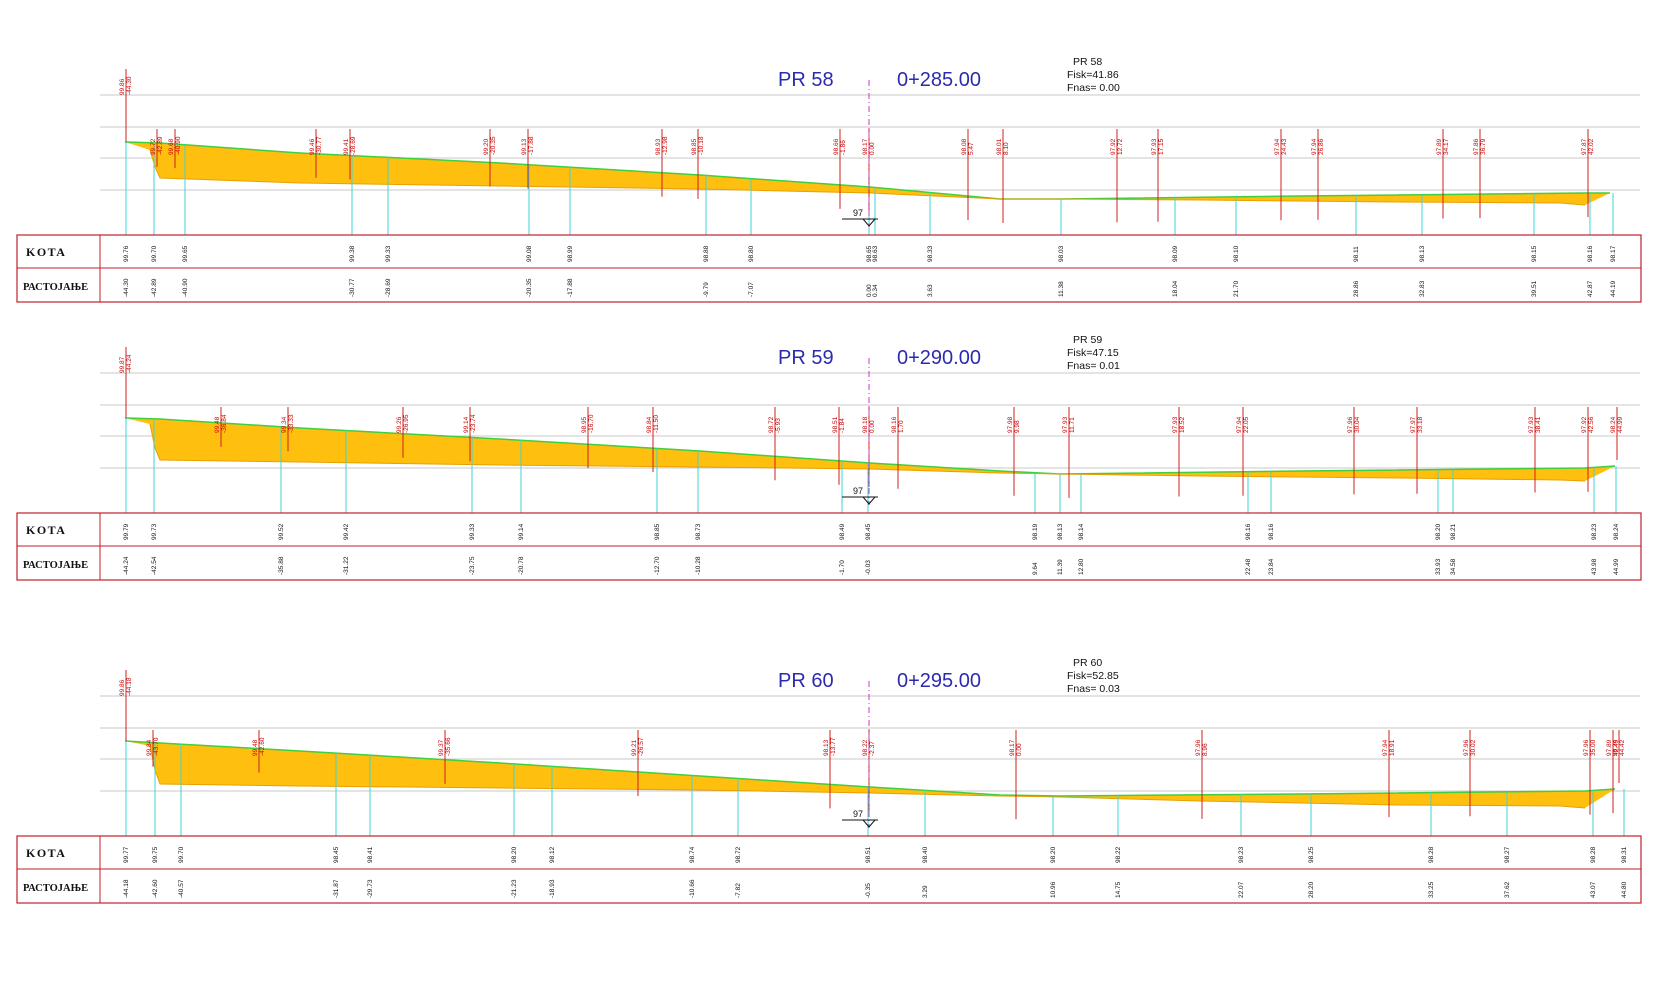 Image resolution: width=1653 pixels, height=989 pixels. I want to click on datum-label: 97, so click(858, 814).